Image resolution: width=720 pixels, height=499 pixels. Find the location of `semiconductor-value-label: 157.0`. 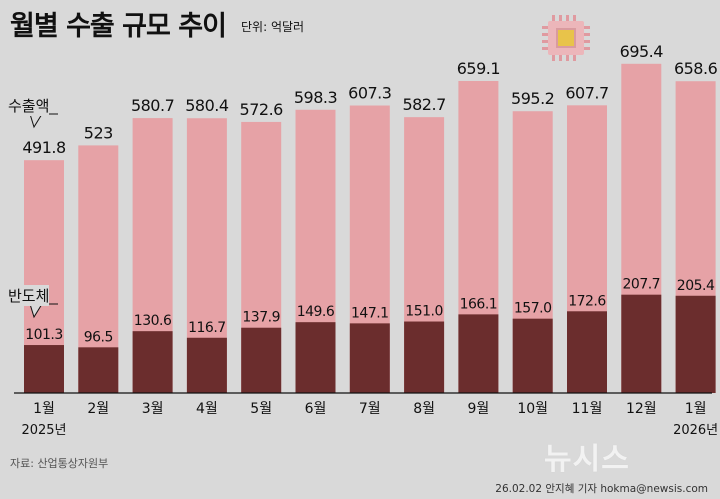

semiconductor-value-label: 157.0 is located at coordinates (533, 309).